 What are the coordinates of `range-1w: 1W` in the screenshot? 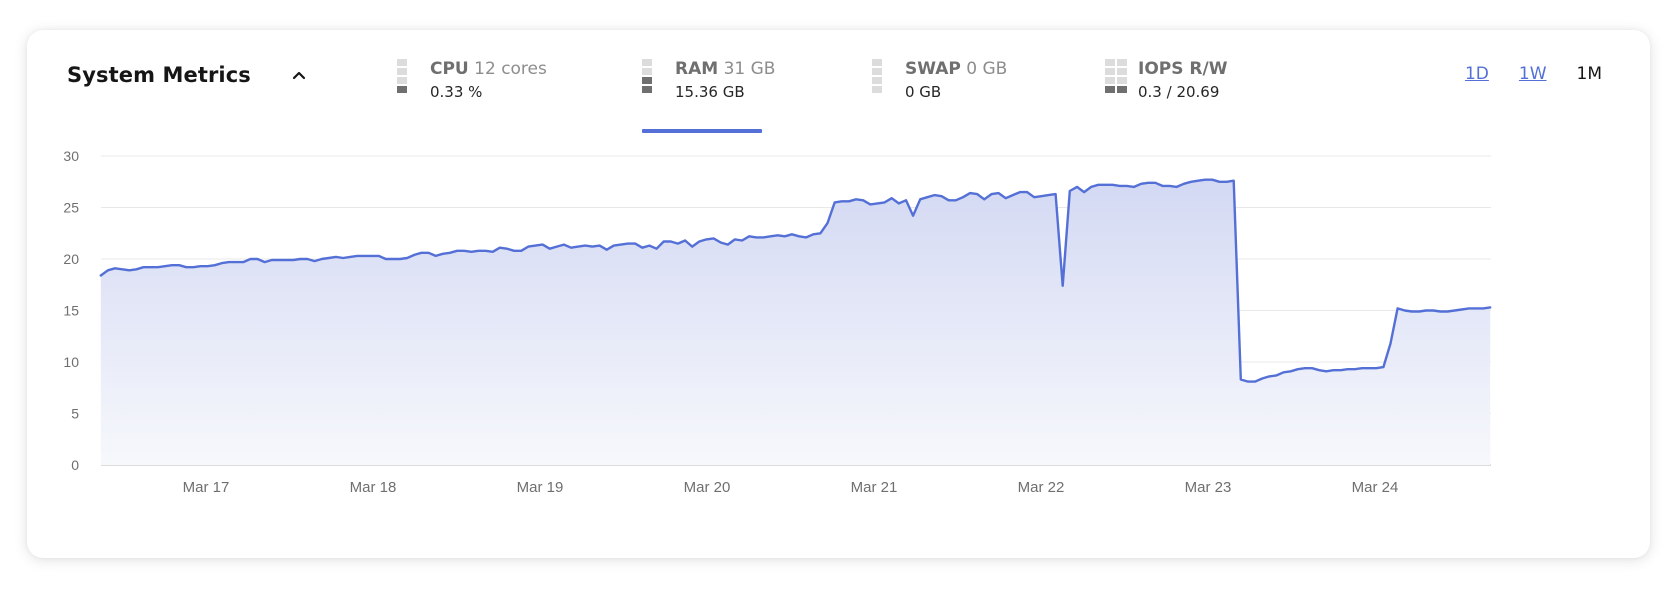 It's located at (1532, 74).